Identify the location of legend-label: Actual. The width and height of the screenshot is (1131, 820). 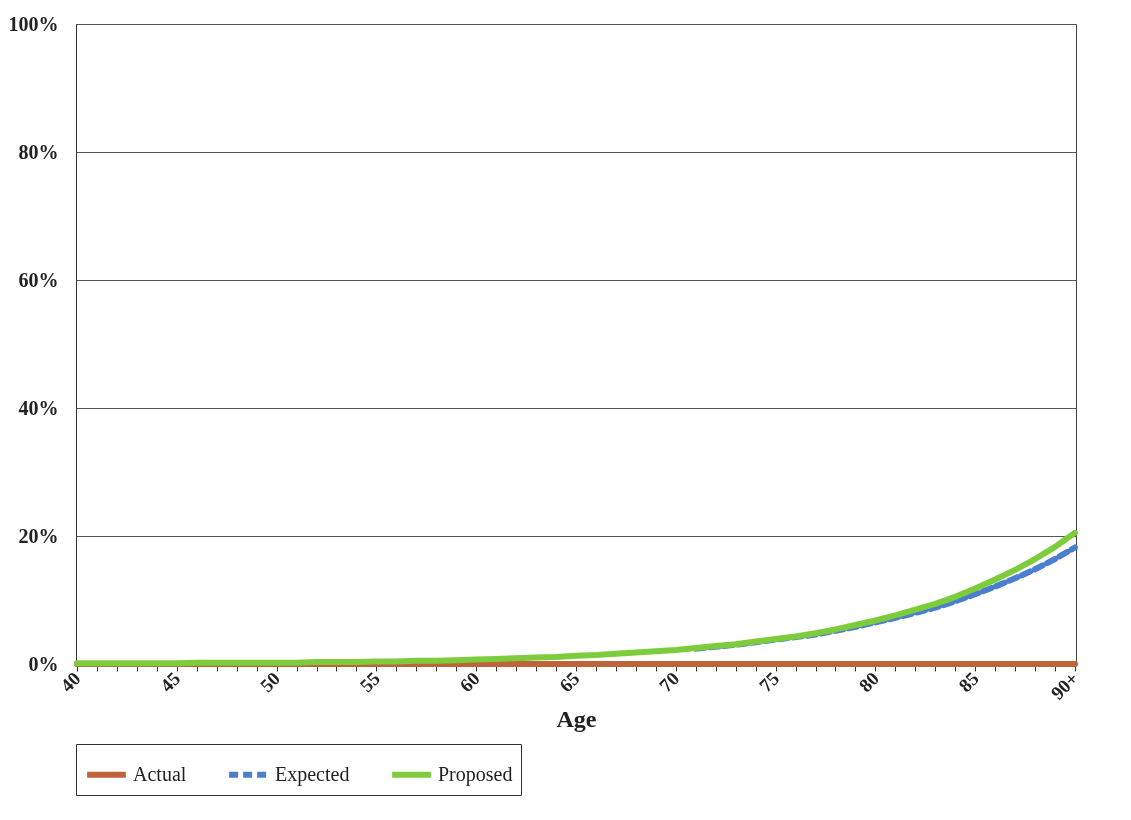
(160, 773).